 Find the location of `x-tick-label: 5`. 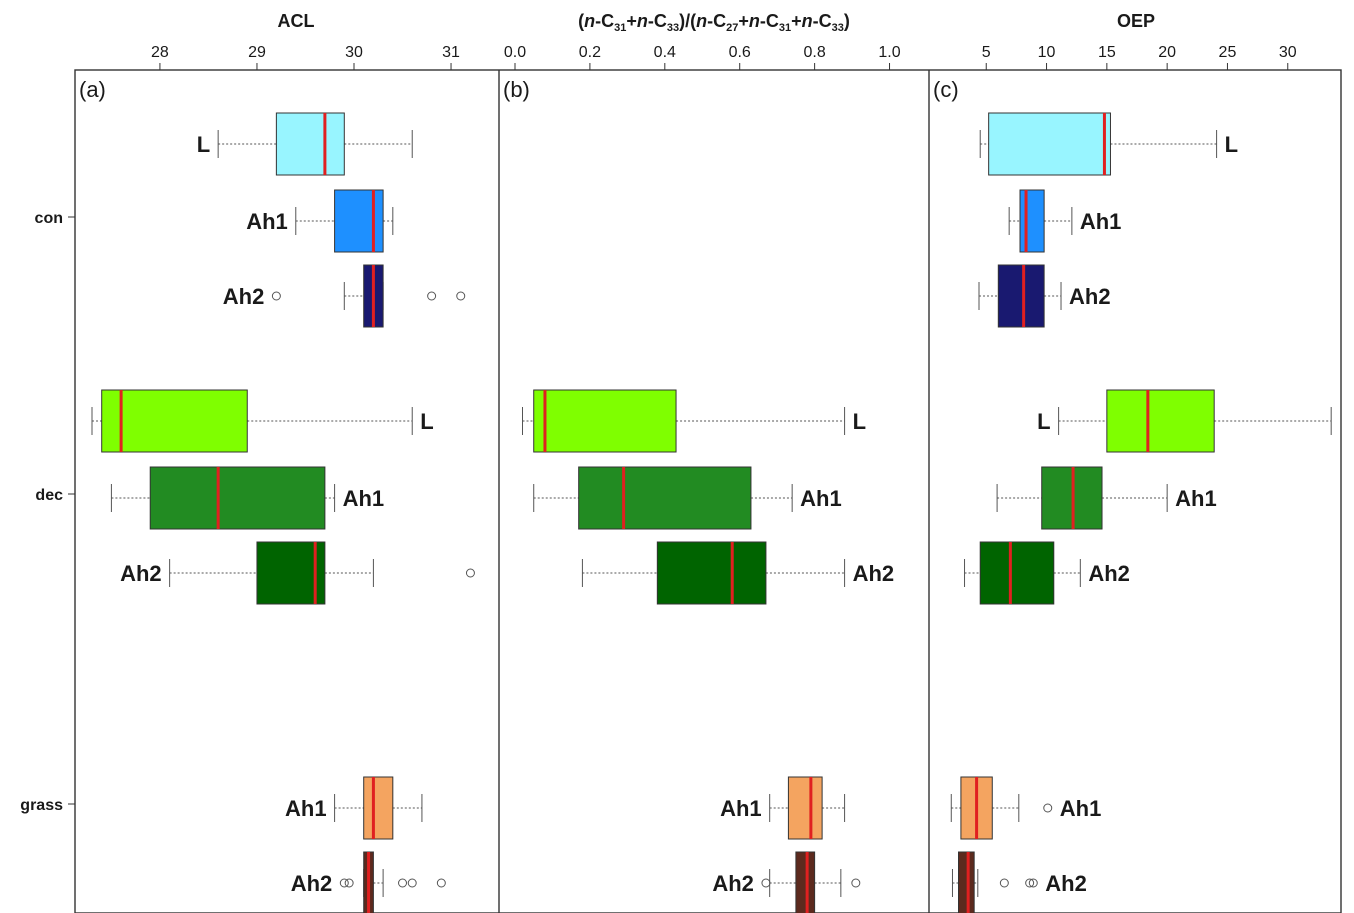

x-tick-label: 5 is located at coordinates (986, 52).